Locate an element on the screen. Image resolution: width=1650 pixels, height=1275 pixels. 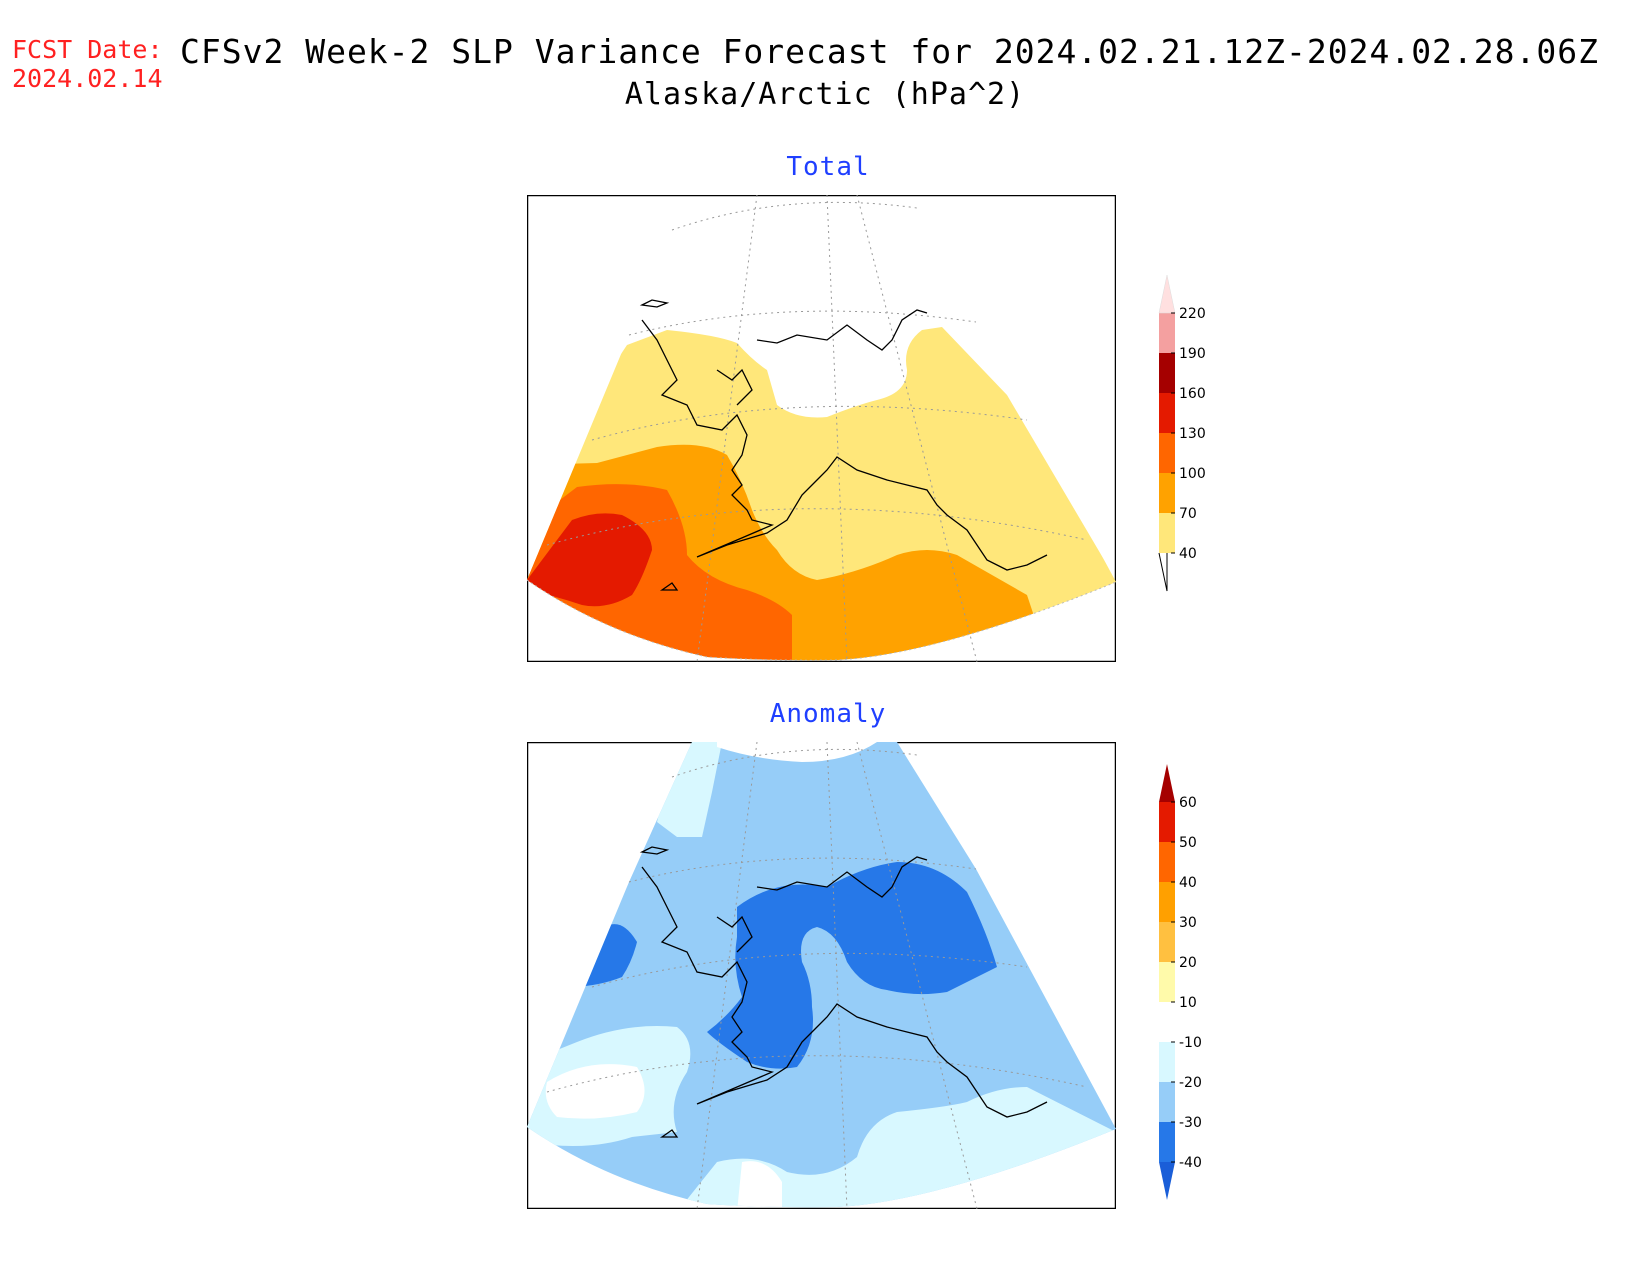
anomaly-cbar-label: -30 is located at coordinates (1190, 1123).